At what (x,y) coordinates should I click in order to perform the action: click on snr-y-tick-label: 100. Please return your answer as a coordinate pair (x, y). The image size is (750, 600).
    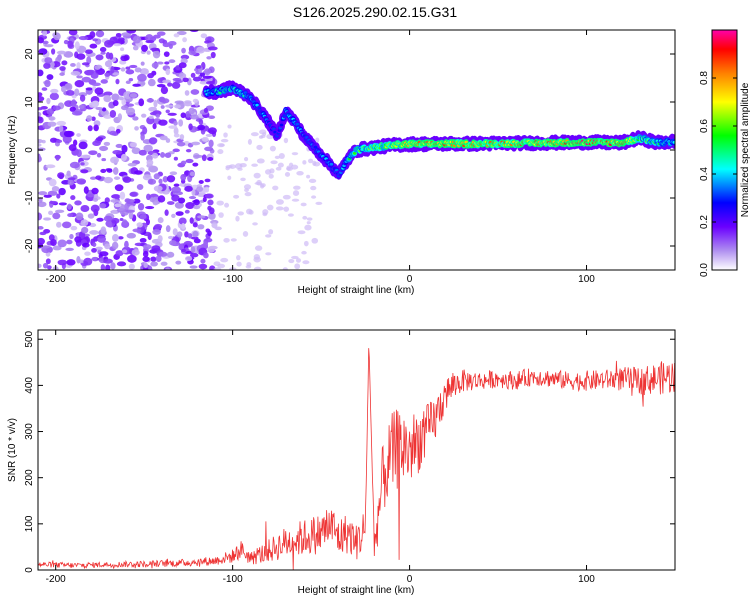
    Looking at the image, I should click on (29, 523).